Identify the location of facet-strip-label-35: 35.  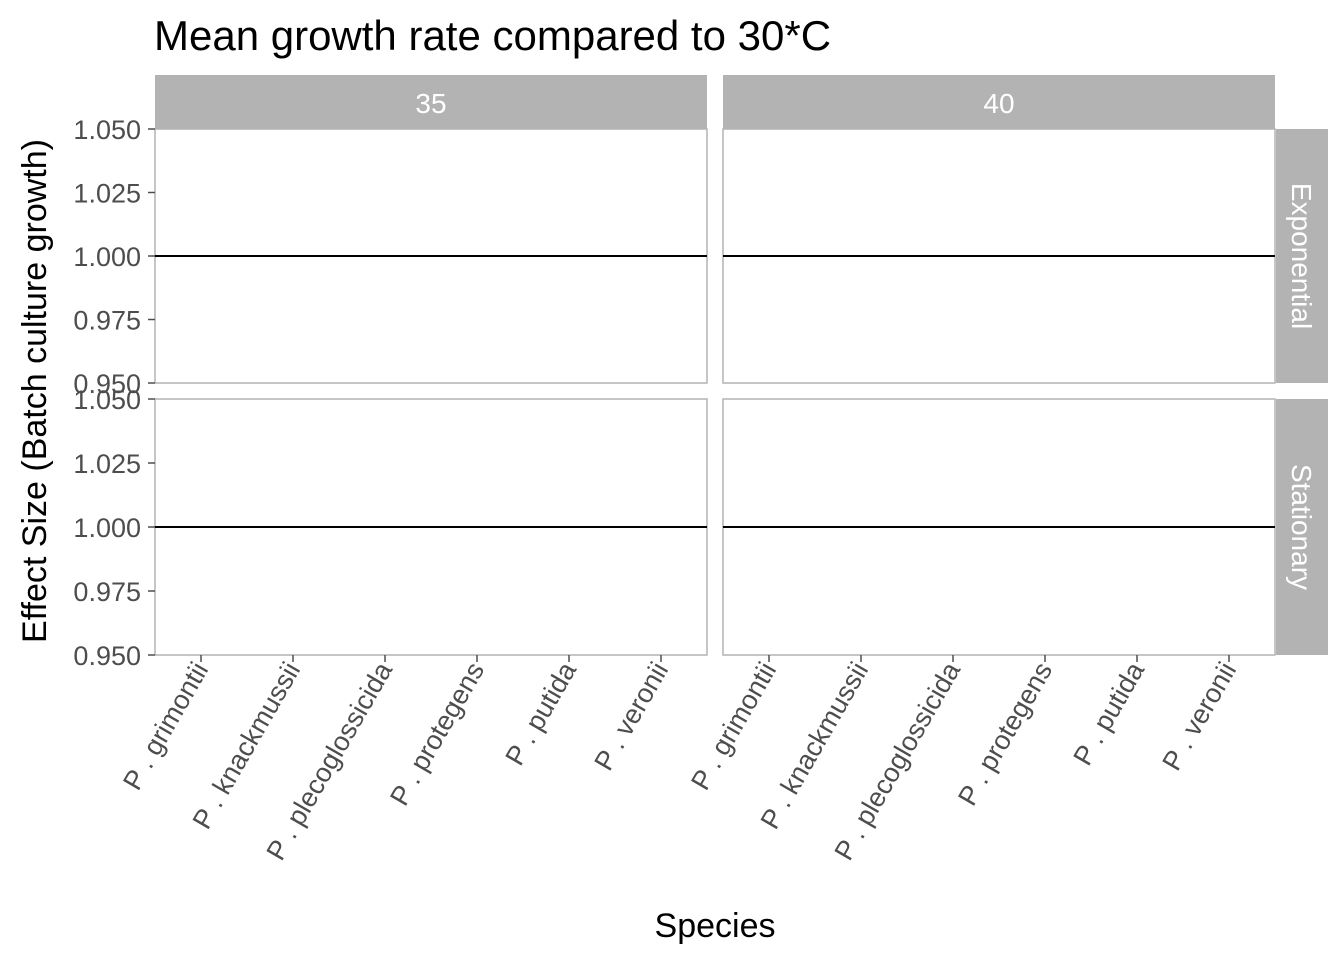
(430, 103).